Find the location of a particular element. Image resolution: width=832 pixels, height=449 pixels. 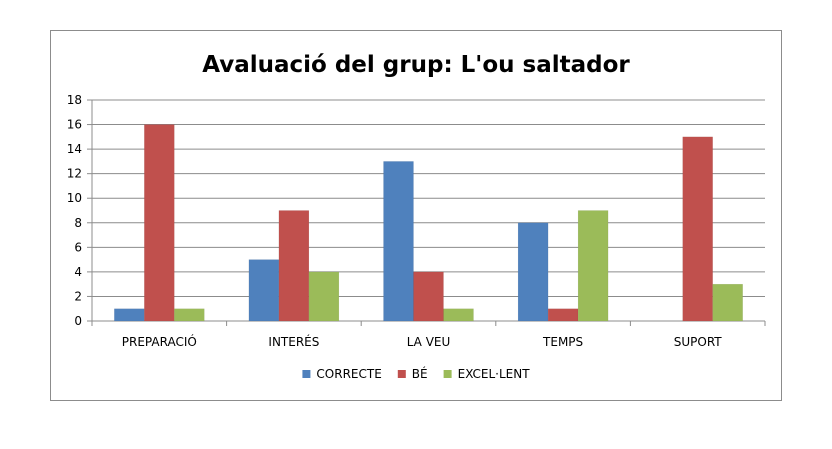

legend-label: EXCEL·LENT is located at coordinates (494, 374).